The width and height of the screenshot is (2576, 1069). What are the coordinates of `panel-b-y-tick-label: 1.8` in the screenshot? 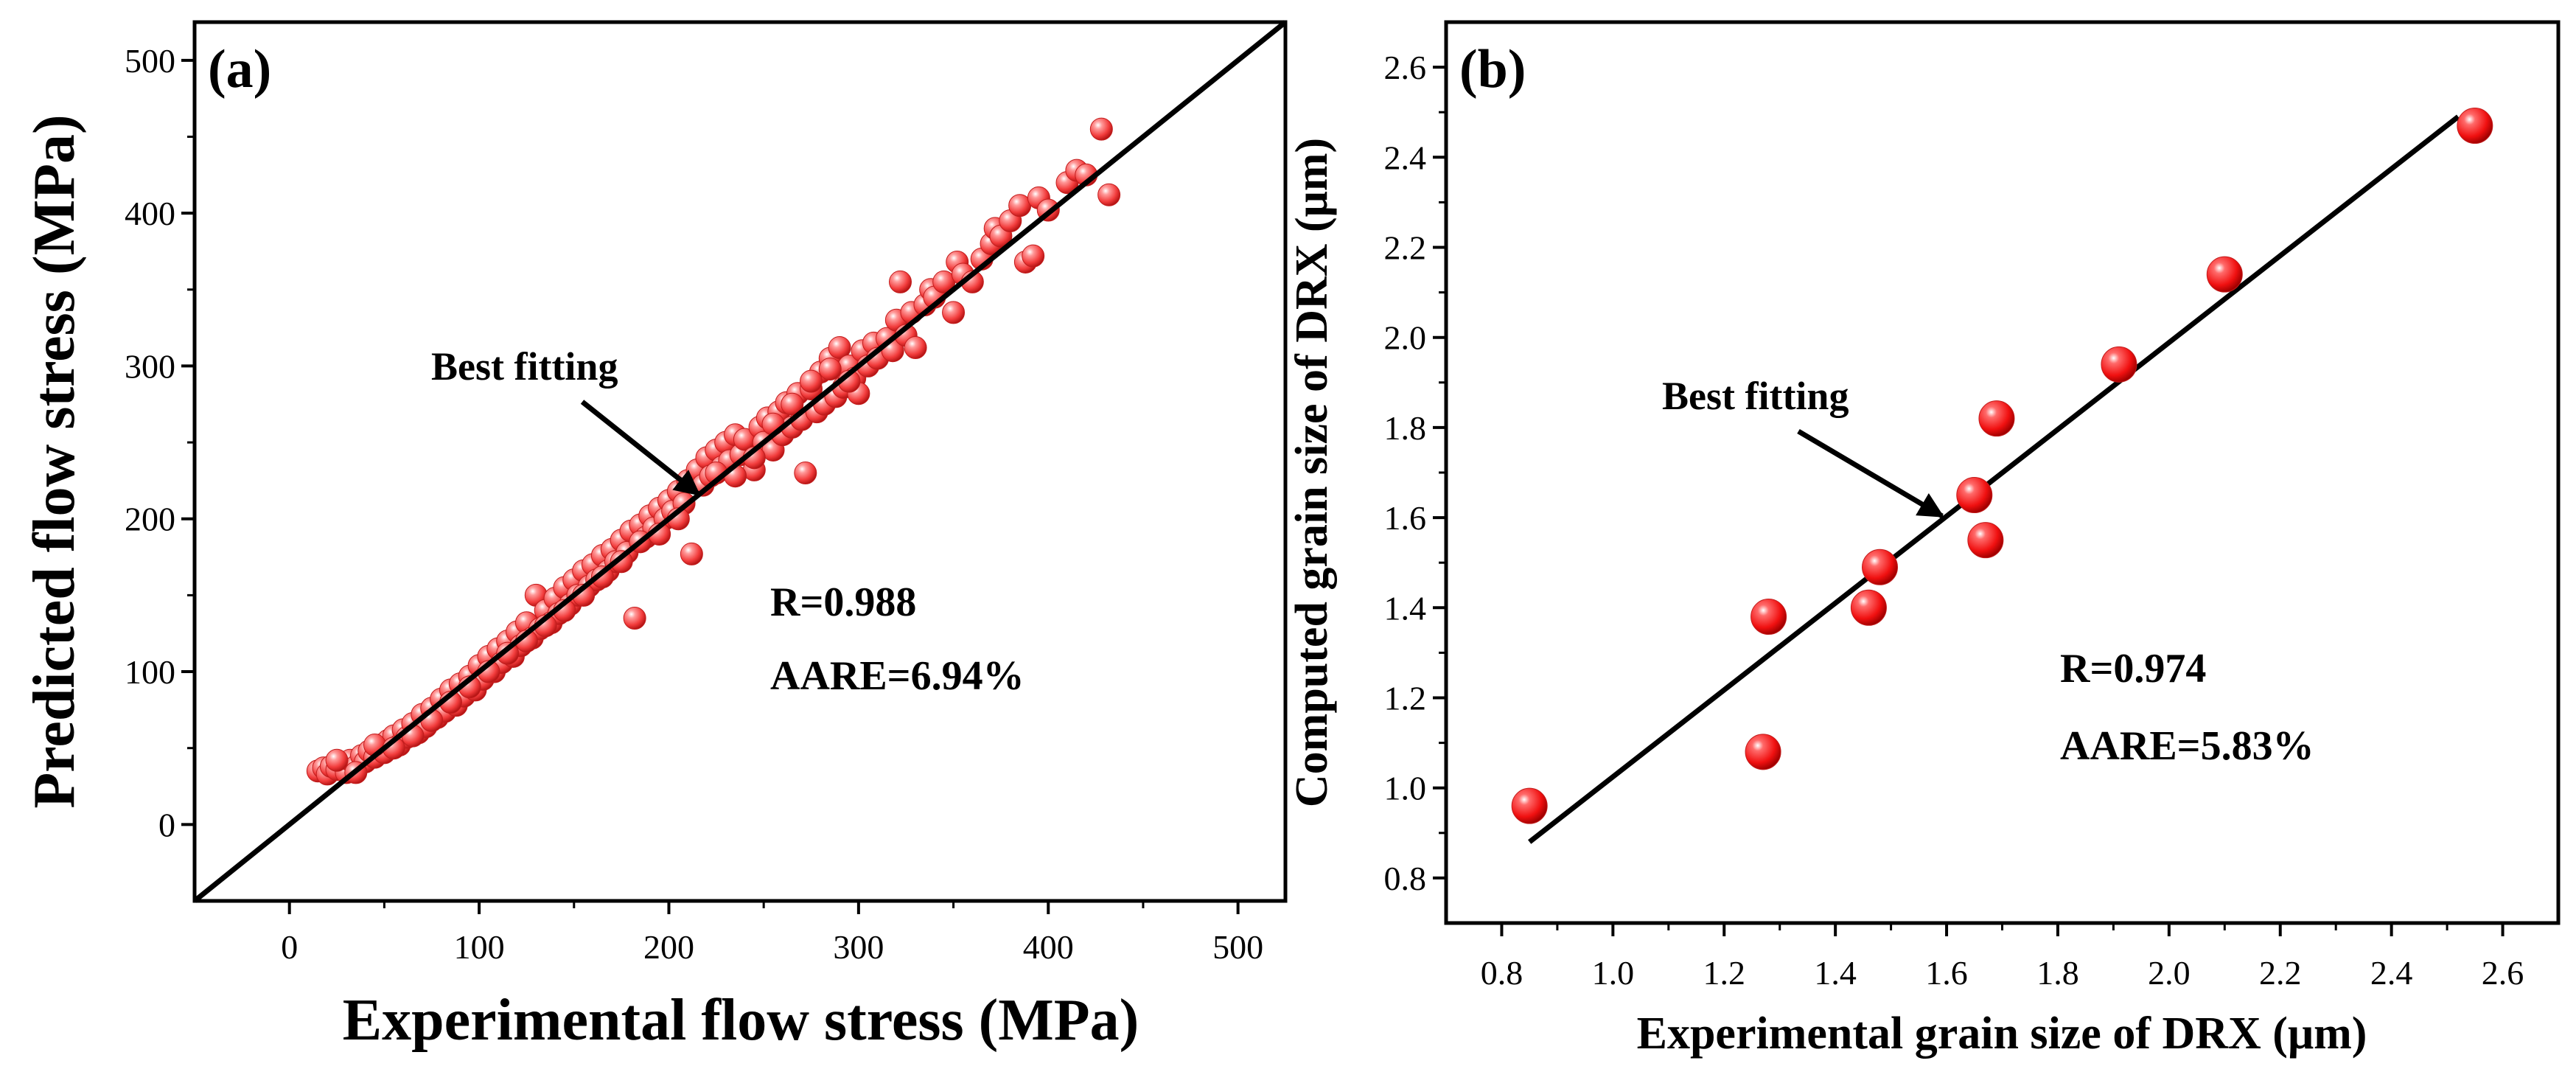 It's located at (1405, 428).